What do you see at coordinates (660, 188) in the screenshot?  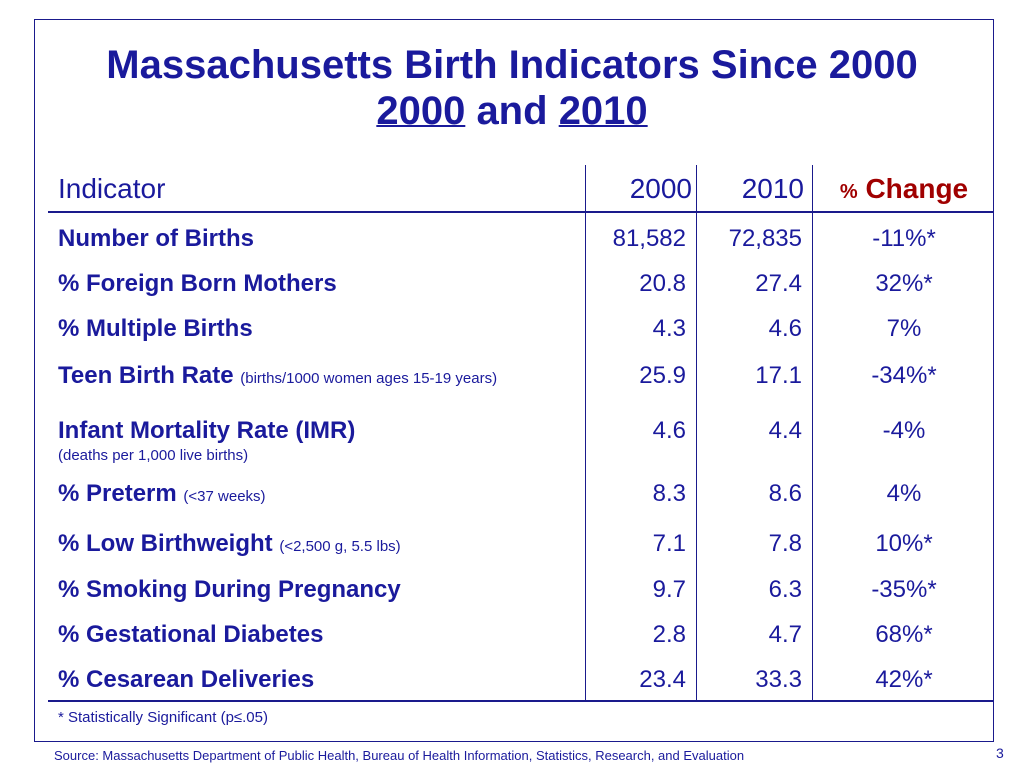 I see `header-2000: 2000` at bounding box center [660, 188].